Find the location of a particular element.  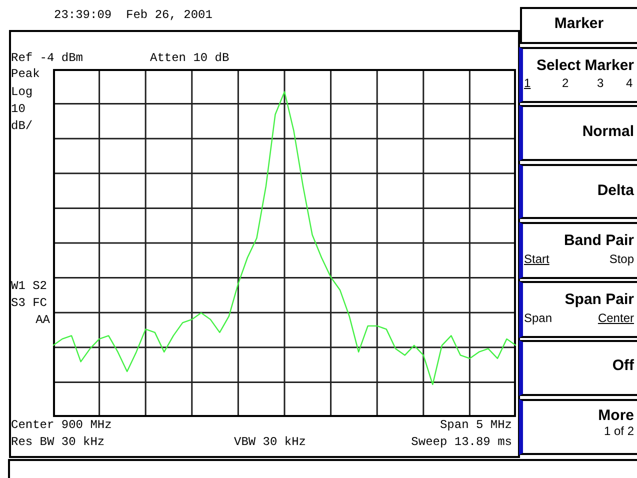

text: 23:39:09 Feb 26, 2001 is located at coordinates (133, 15).